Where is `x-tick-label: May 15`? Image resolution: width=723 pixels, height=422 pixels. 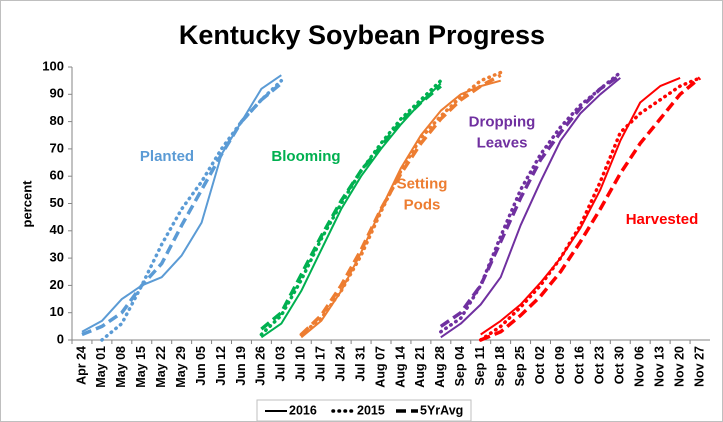
x-tick-label: May 15 is located at coordinates (141, 367).